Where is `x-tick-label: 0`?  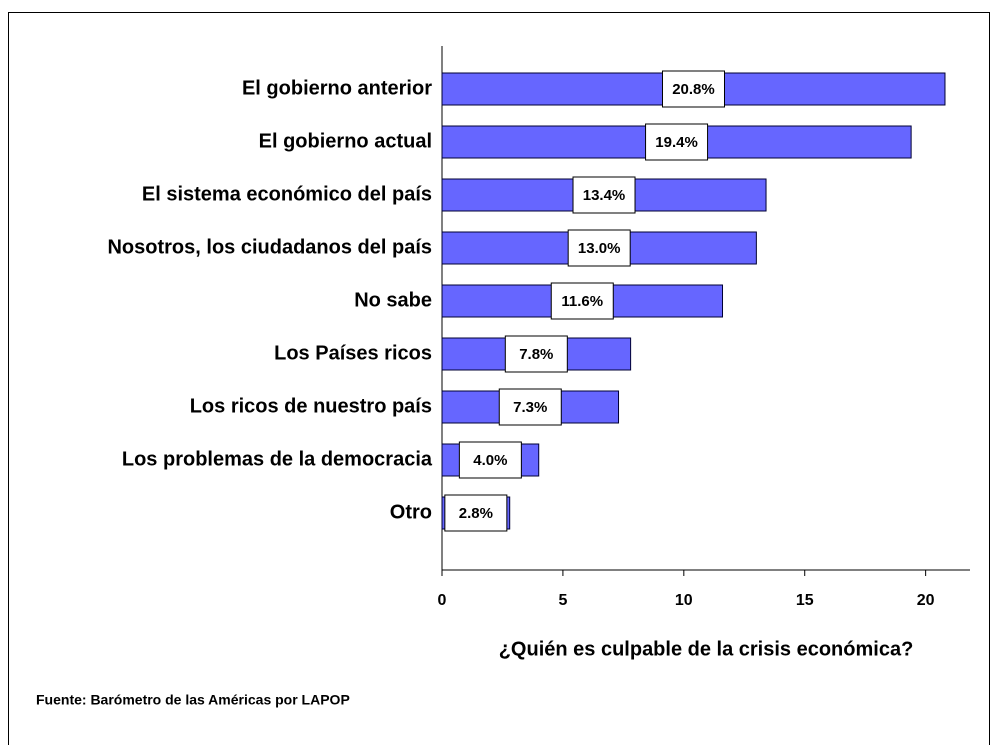 x-tick-label: 0 is located at coordinates (442, 600).